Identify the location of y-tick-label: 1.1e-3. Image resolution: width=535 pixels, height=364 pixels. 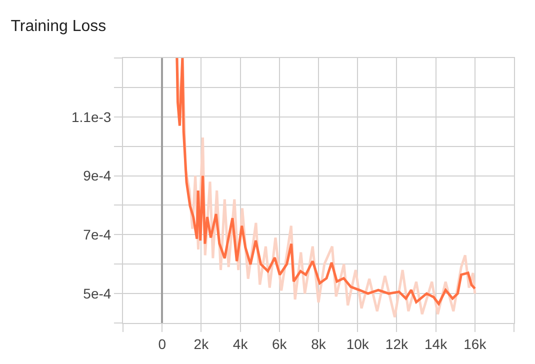
(91, 116).